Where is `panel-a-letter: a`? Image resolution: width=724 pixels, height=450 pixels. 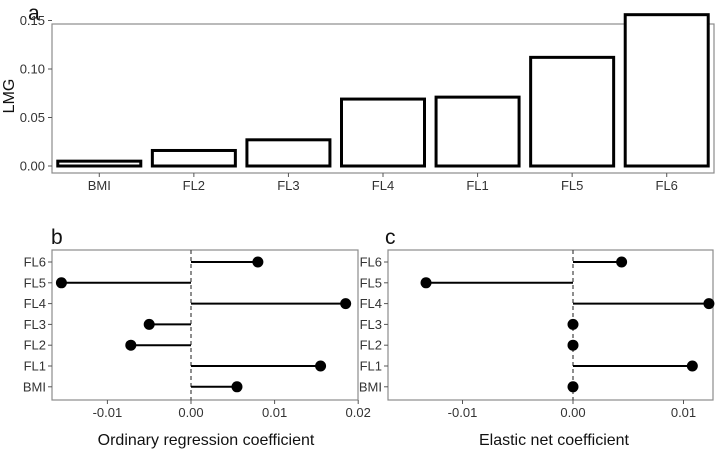
panel-a-letter: a is located at coordinates (34, 13).